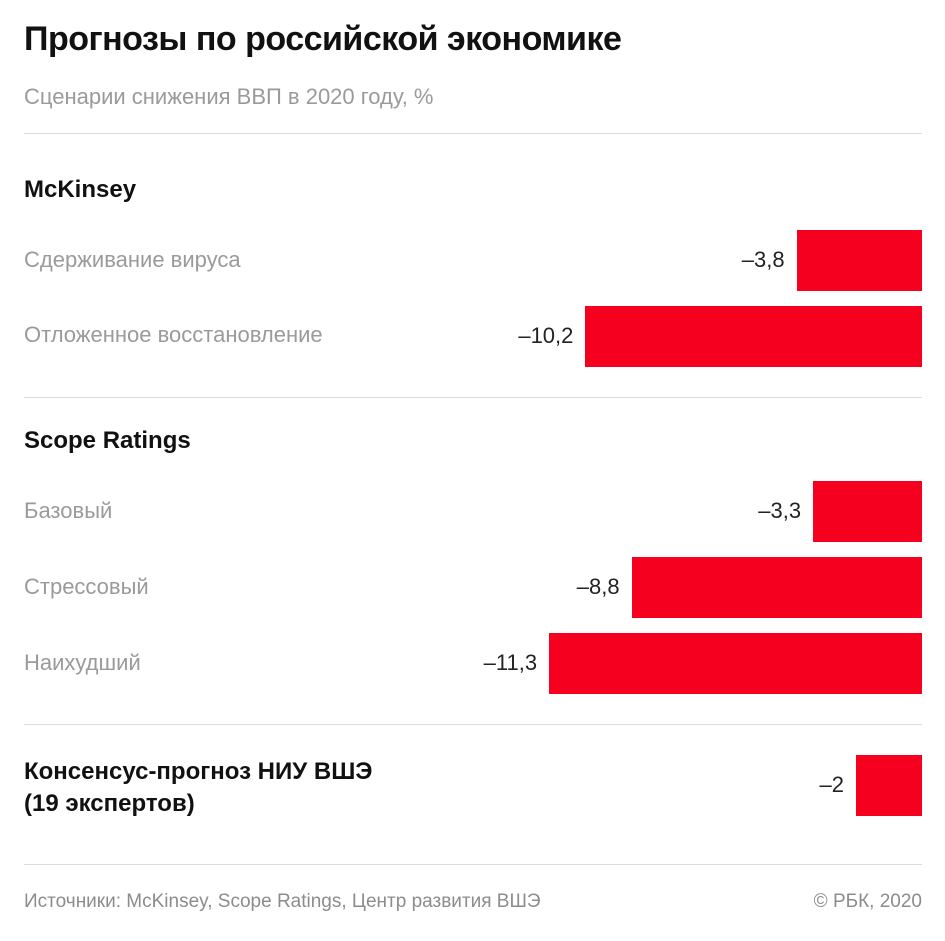  I want to click on group-title-mckinsey: McKinsey, so click(80, 189).